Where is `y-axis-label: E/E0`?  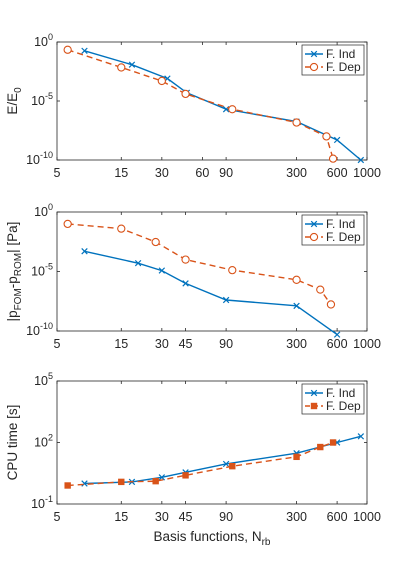
y-axis-label: E/E0 is located at coordinates (14, 101).